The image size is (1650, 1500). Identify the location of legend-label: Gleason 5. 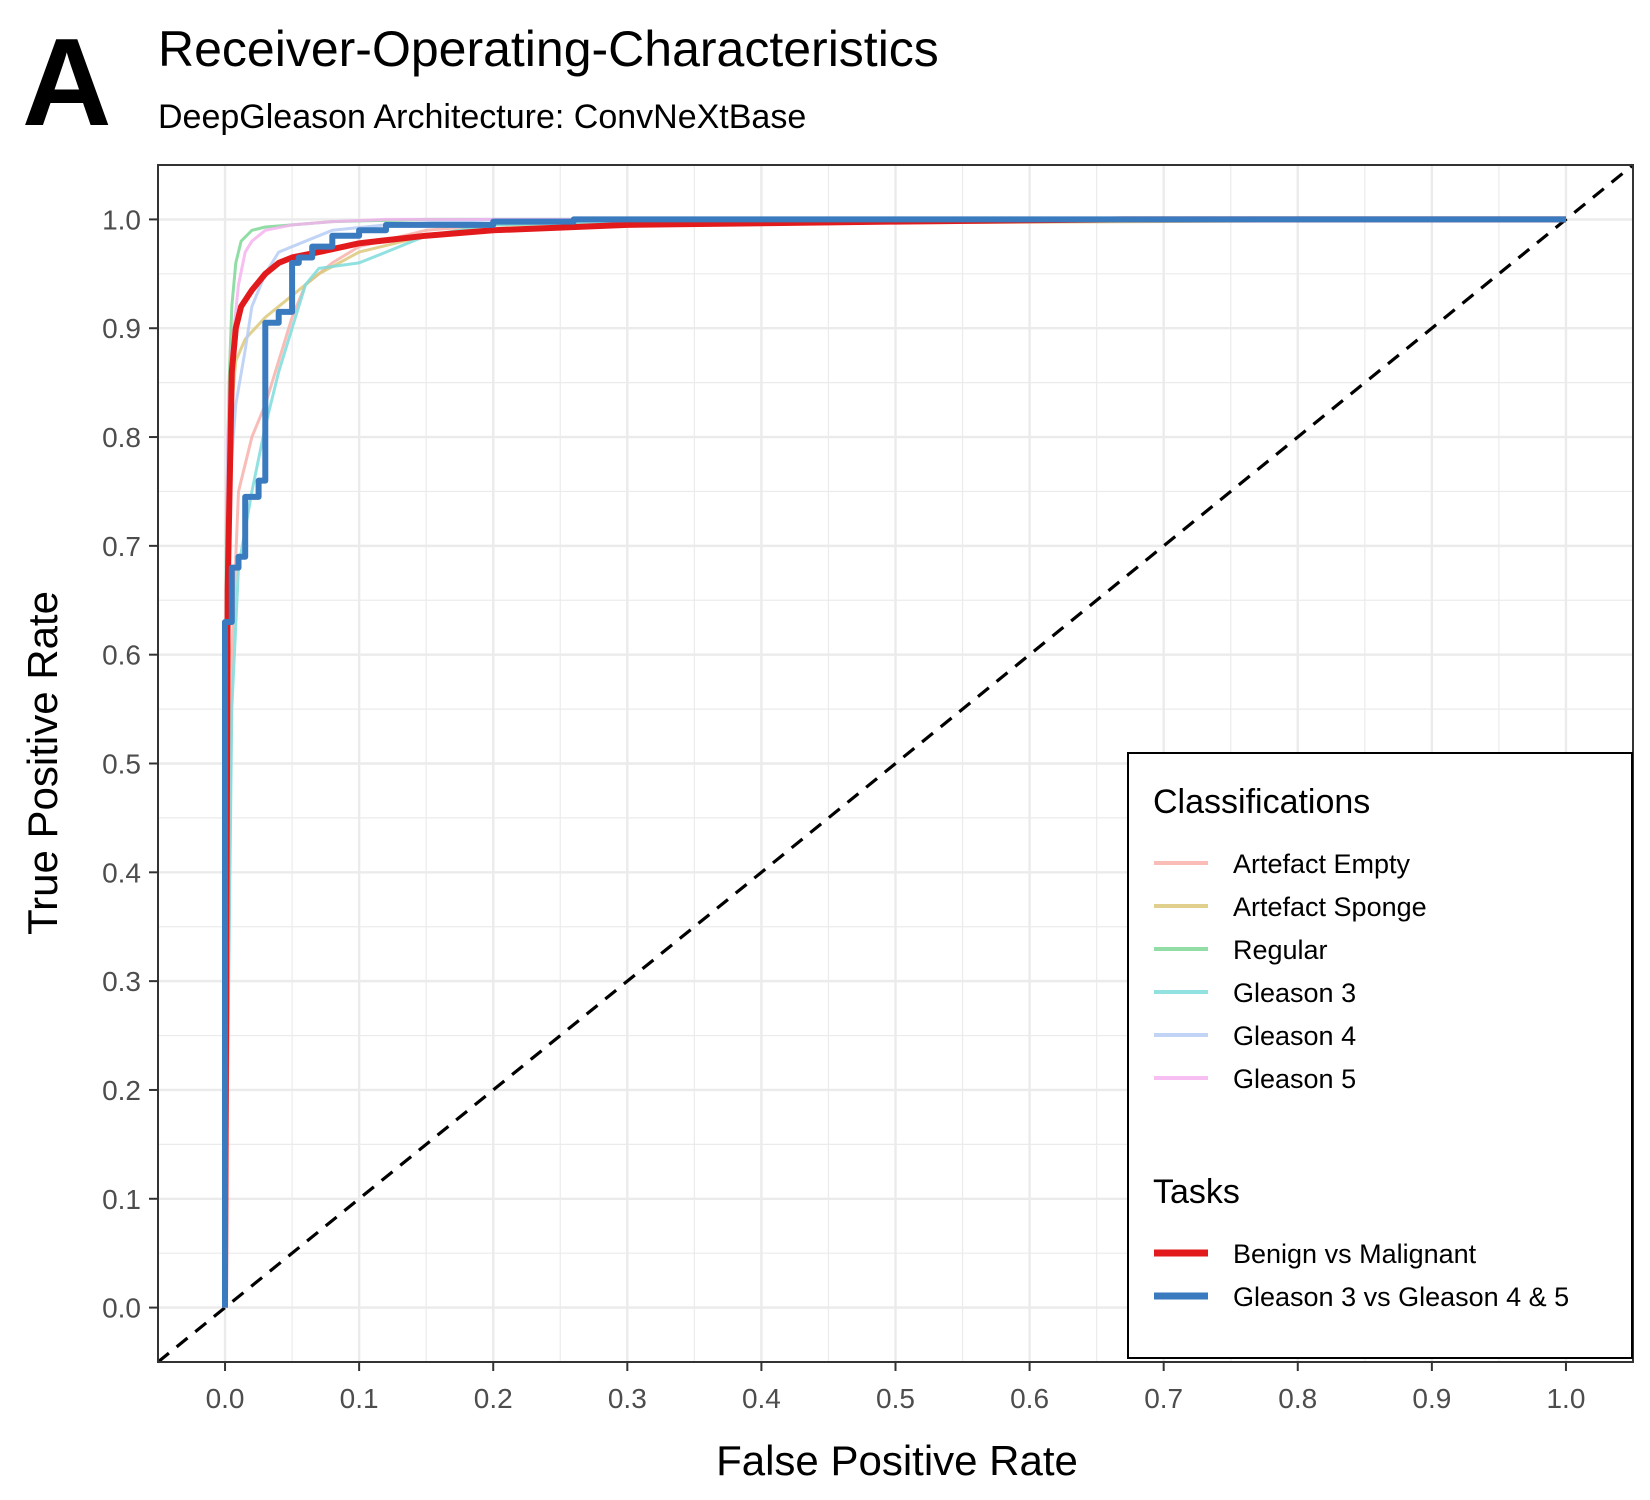
(1294, 1079).